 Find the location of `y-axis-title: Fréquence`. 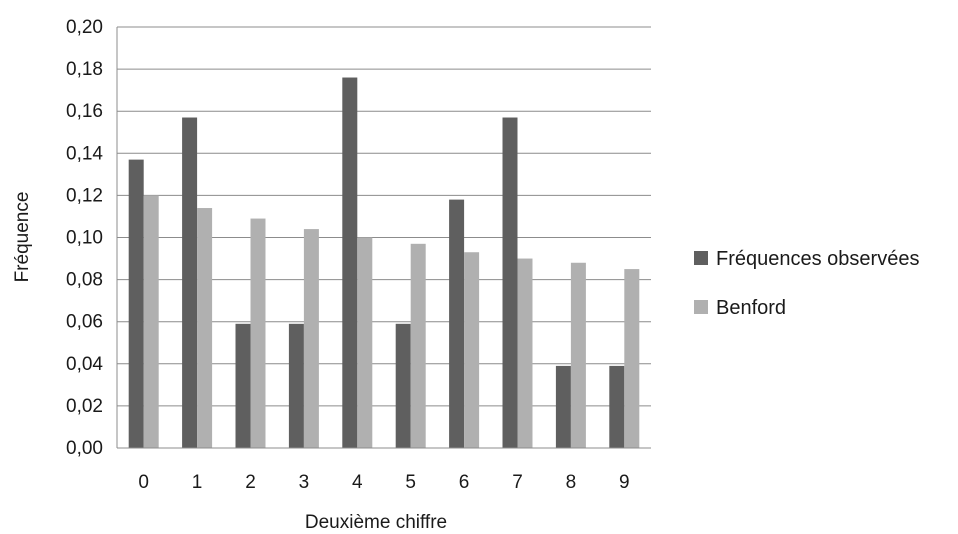

y-axis-title: Fréquence is located at coordinates (22, 237).